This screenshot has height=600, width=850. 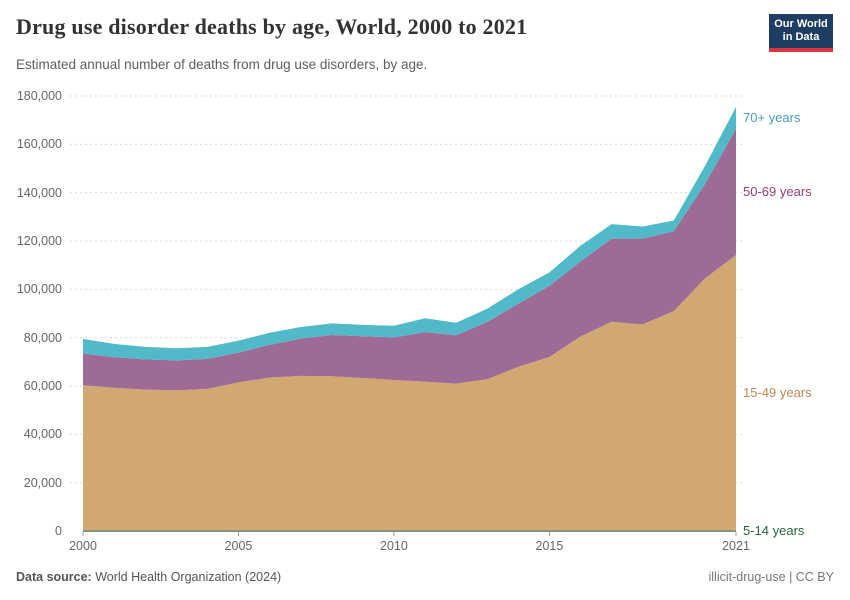 I want to click on legend-label-5-14-years: 5-14 years, so click(x=774, y=530).